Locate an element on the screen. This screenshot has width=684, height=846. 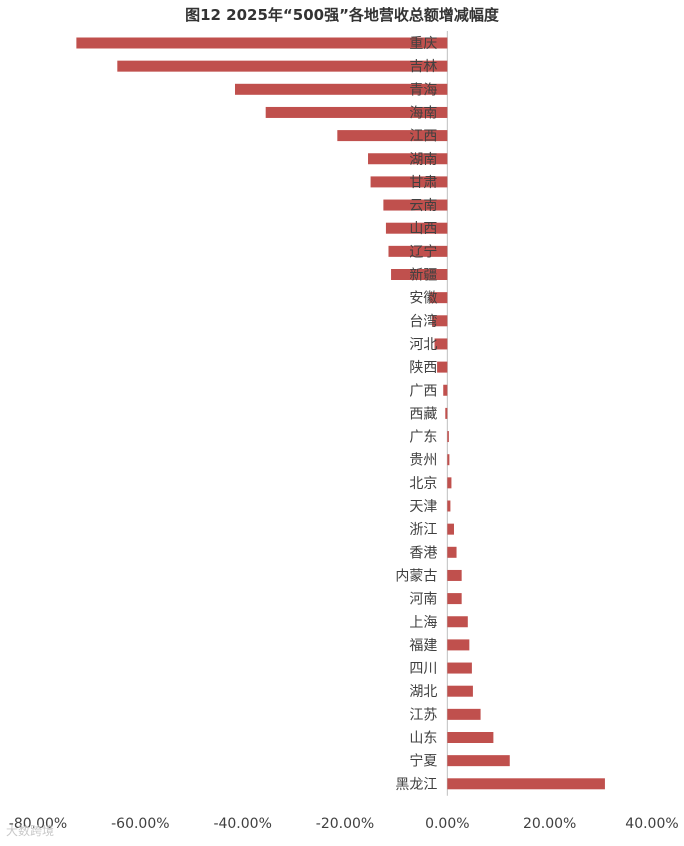
watermark: 大数跨境 is located at coordinates (30, 831).